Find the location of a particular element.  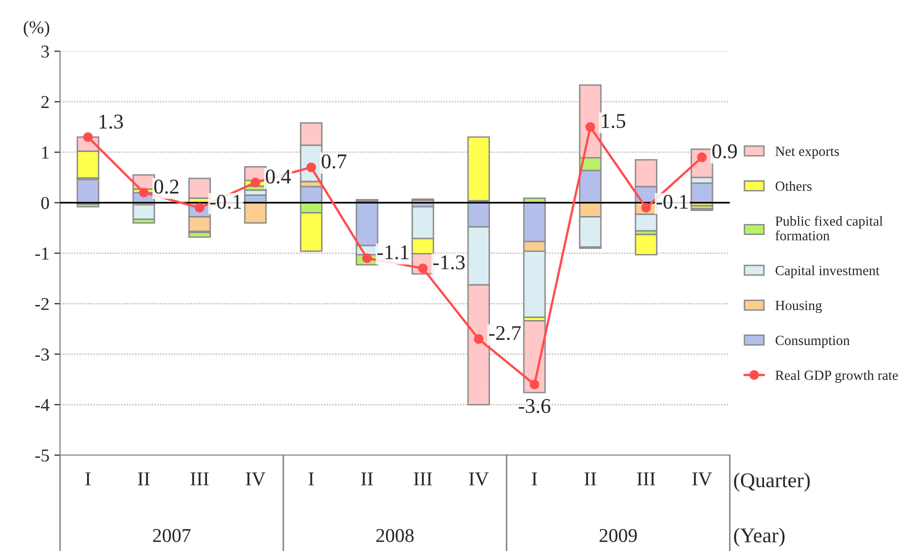

legend-label: Real GDP growth rate is located at coordinates (836, 376).